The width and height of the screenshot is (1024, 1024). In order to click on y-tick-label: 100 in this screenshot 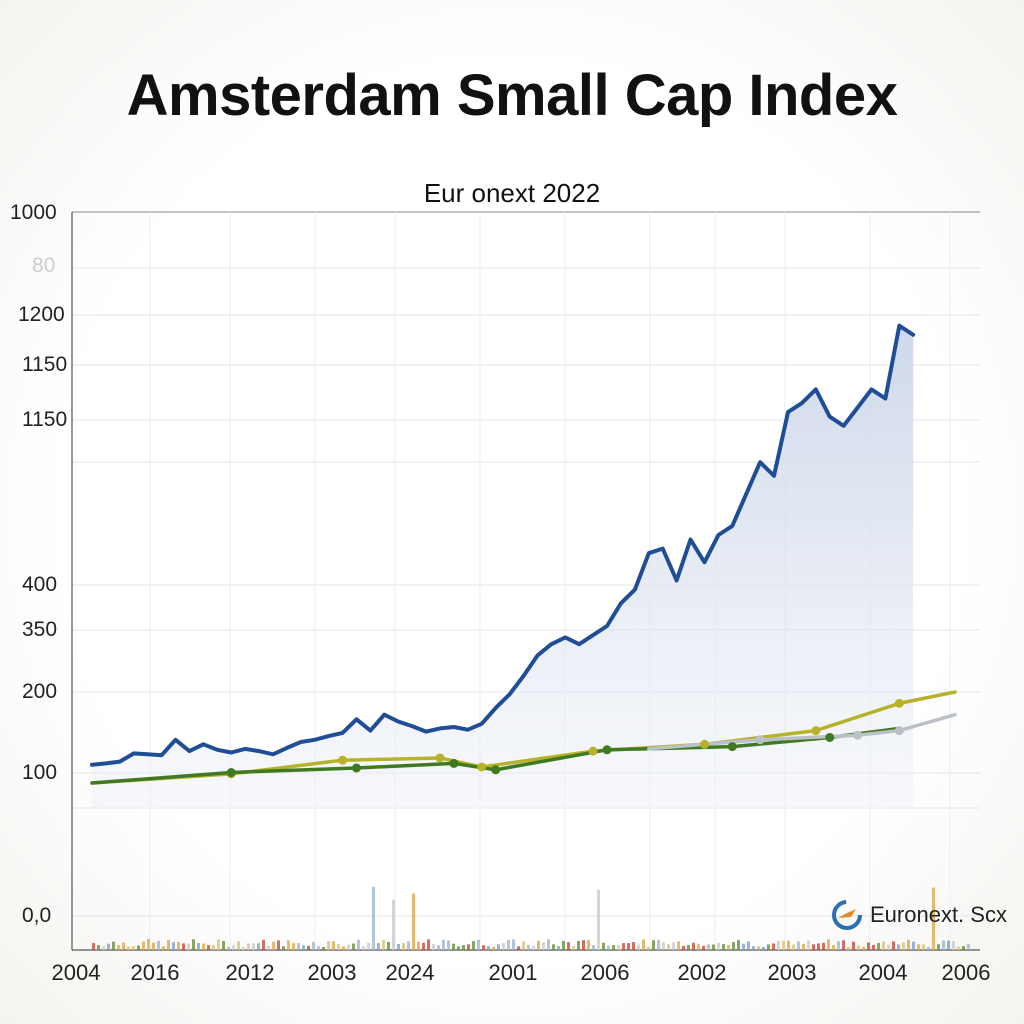, I will do `click(40, 772)`.